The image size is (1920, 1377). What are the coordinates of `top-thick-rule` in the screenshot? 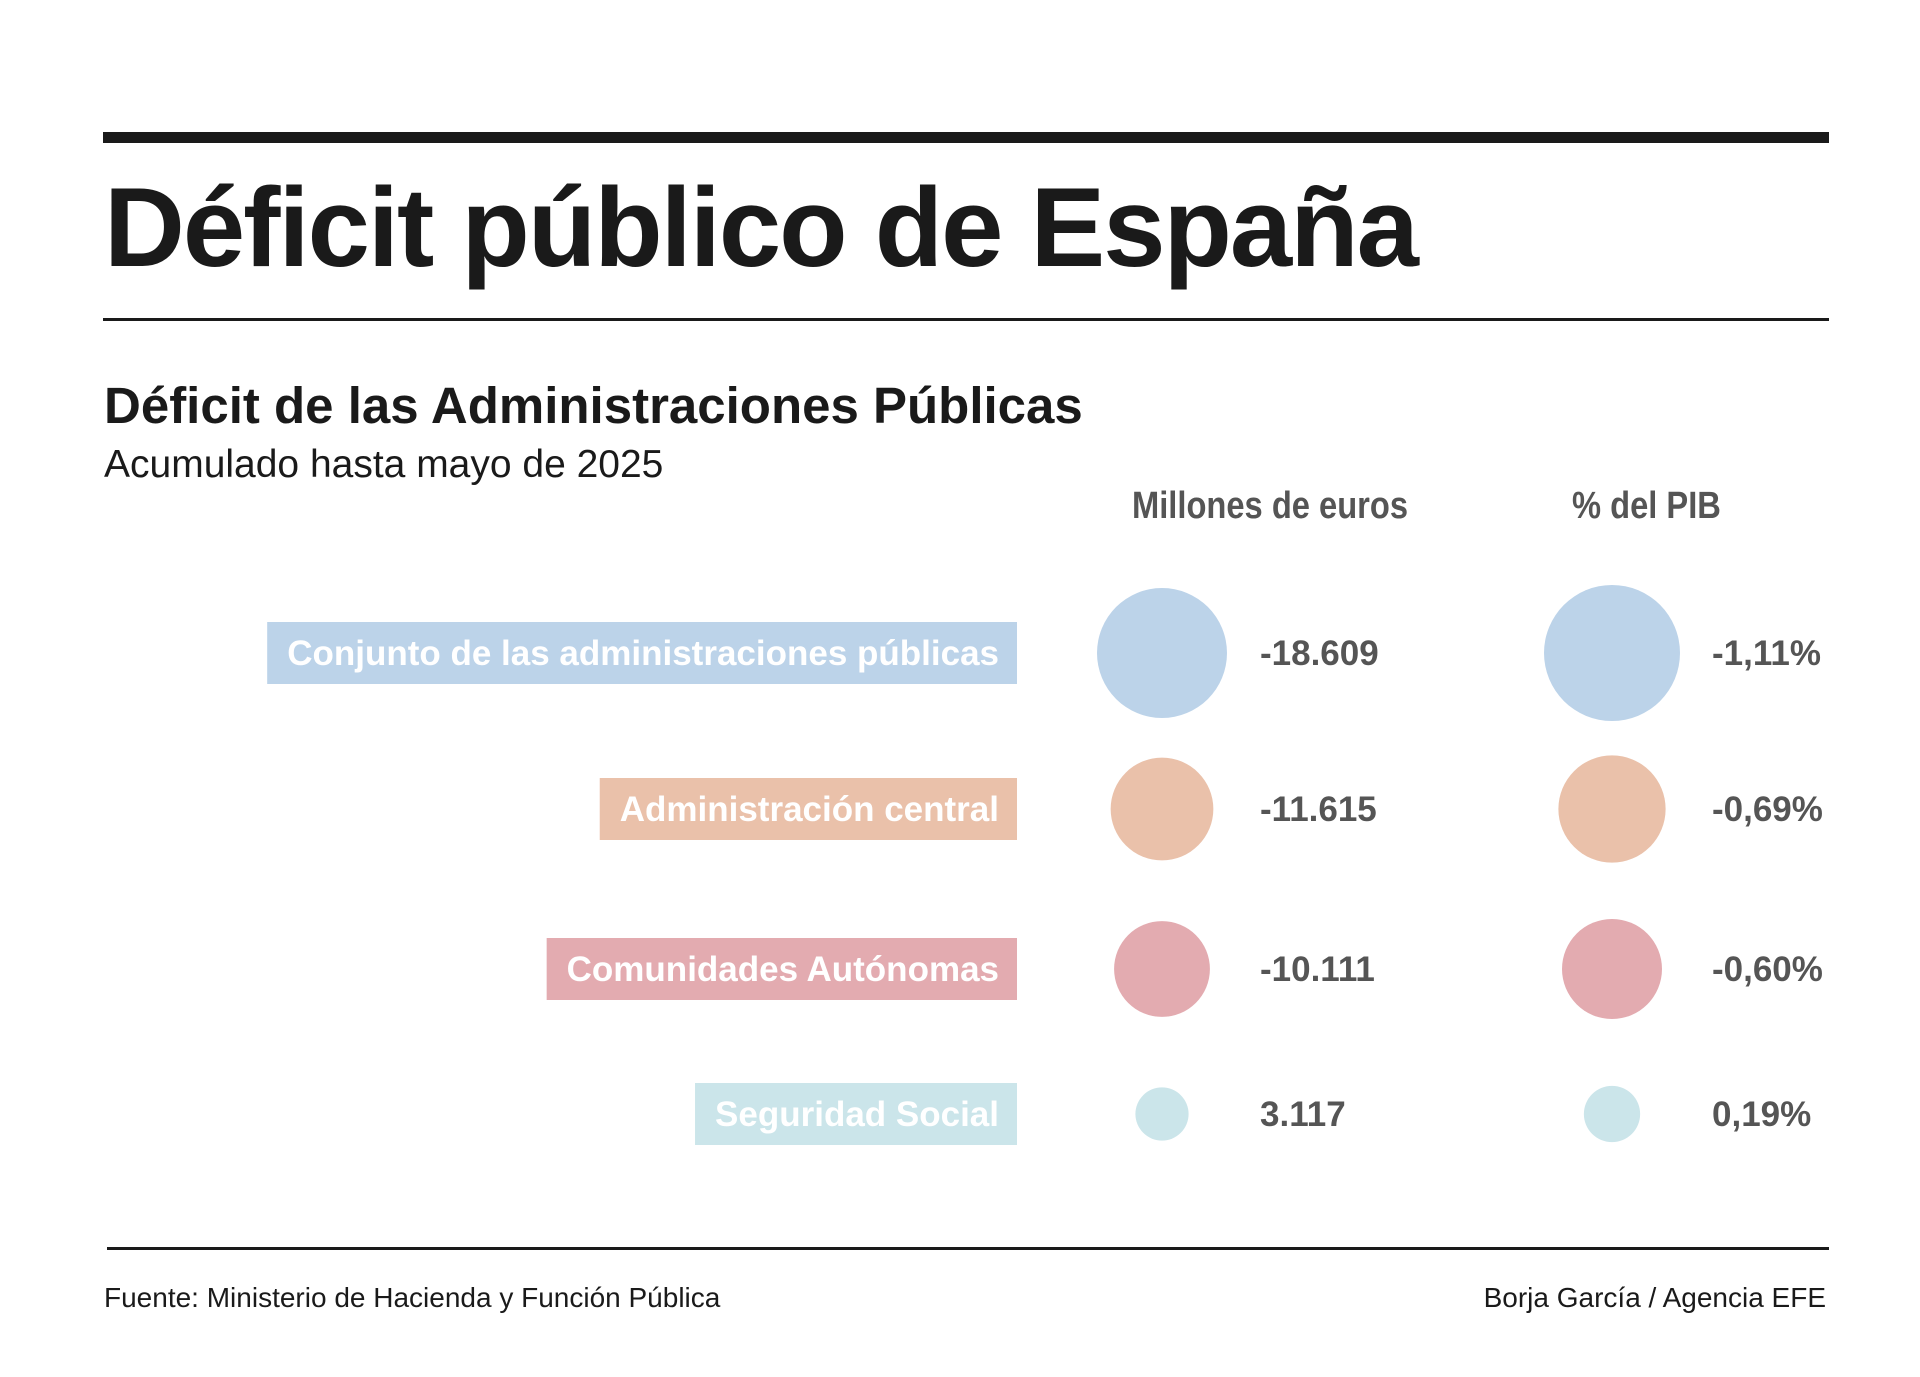 It's located at (966, 137).